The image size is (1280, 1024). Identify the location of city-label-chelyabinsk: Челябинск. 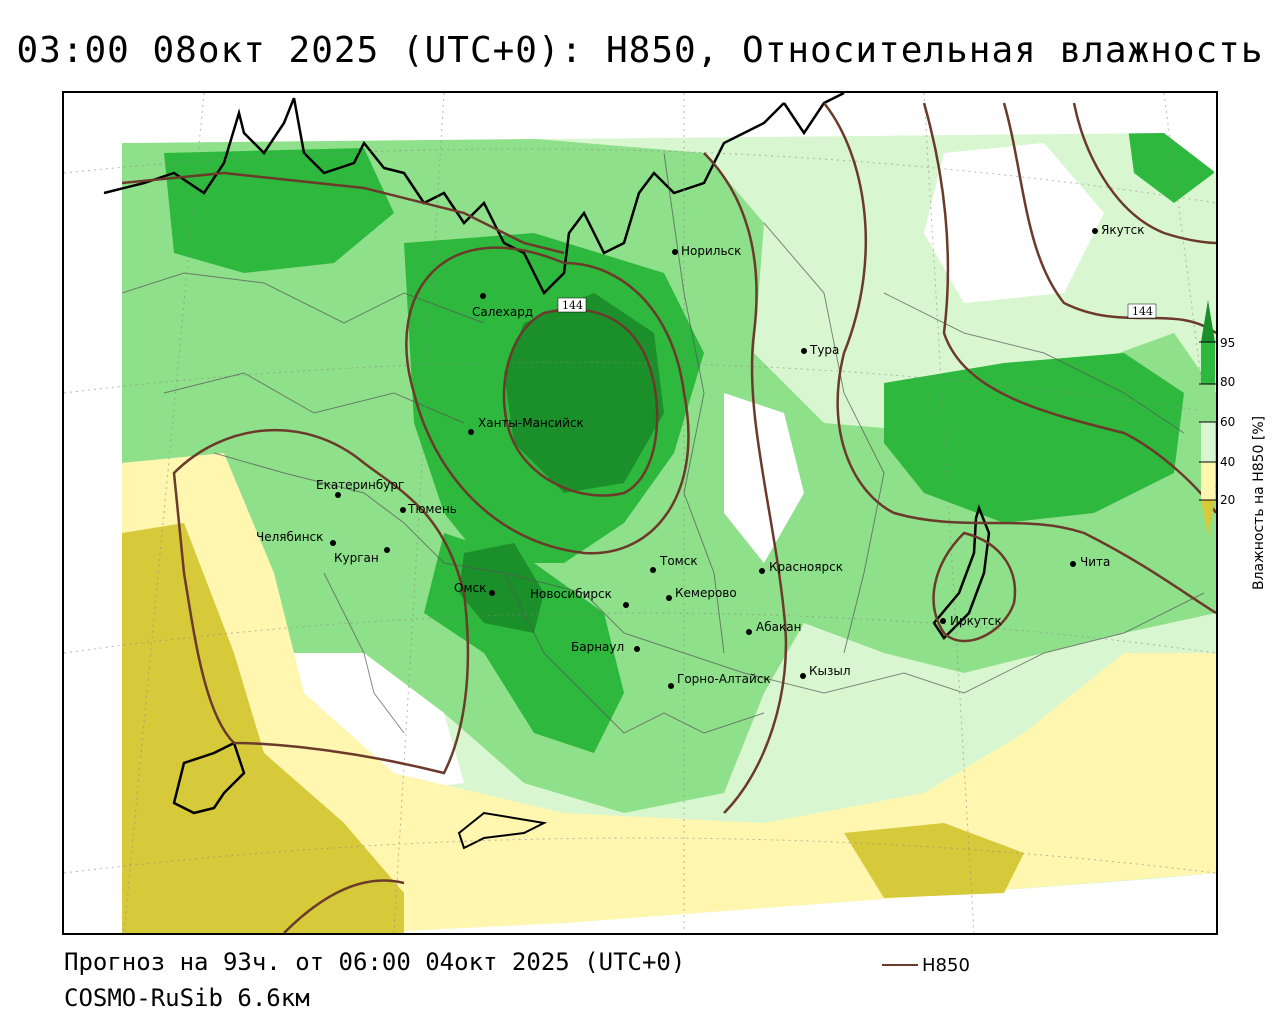
(289, 537).